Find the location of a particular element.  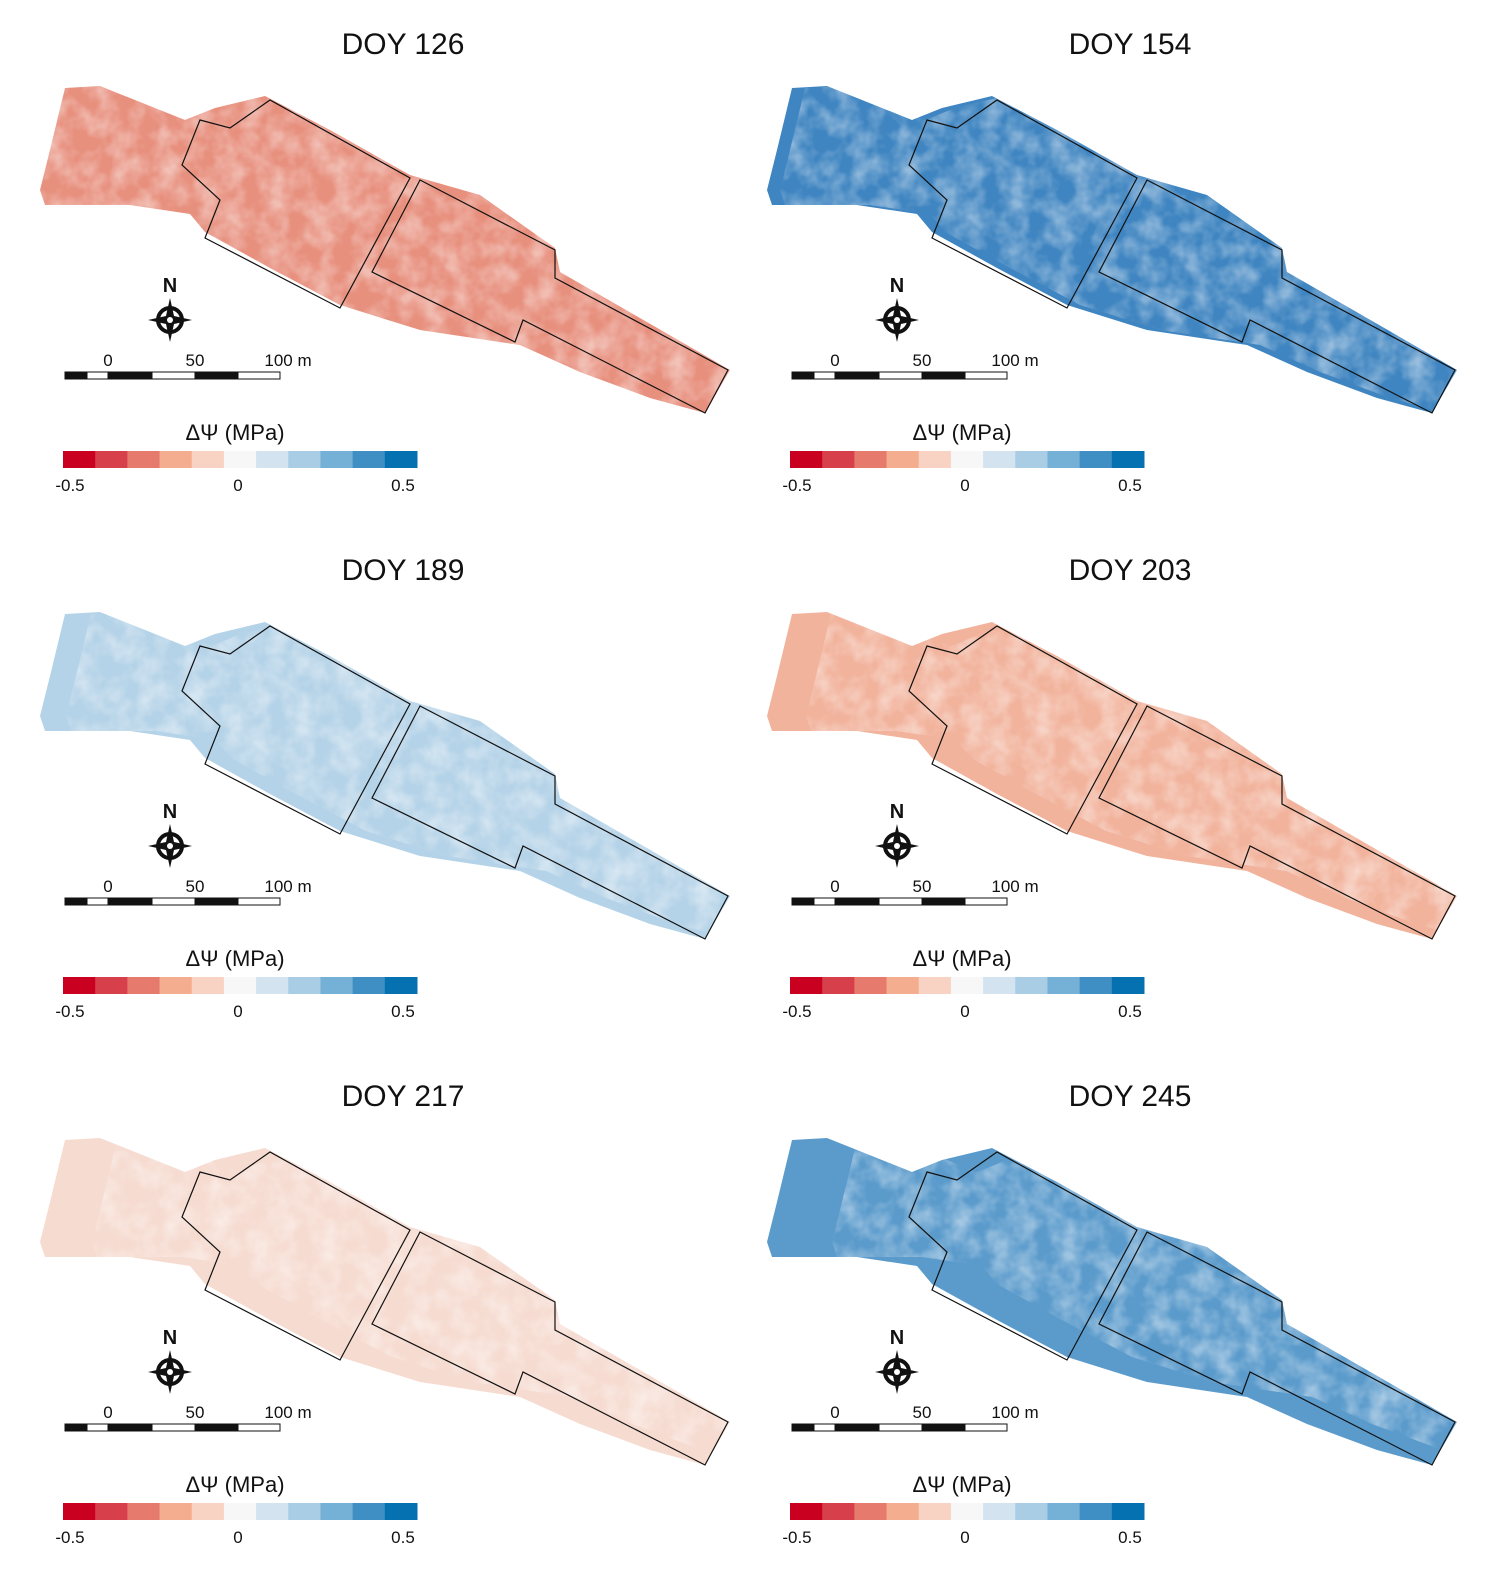

map-panel: DOY 154 N 0 50 100 m ΔΨ (MPa) -0.5 0 0.5 is located at coordinates (1118, 261).